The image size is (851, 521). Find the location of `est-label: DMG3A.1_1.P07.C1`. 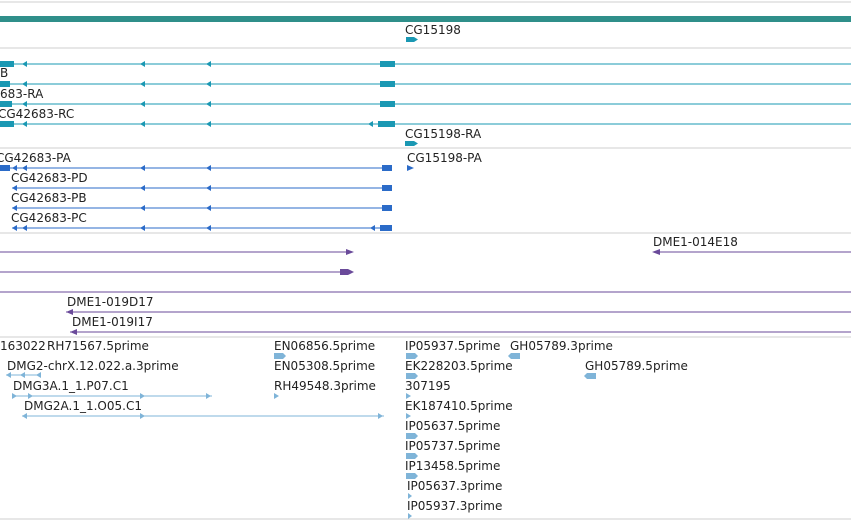

est-label: DMG3A.1_1.P07.C1 is located at coordinates (71, 386).